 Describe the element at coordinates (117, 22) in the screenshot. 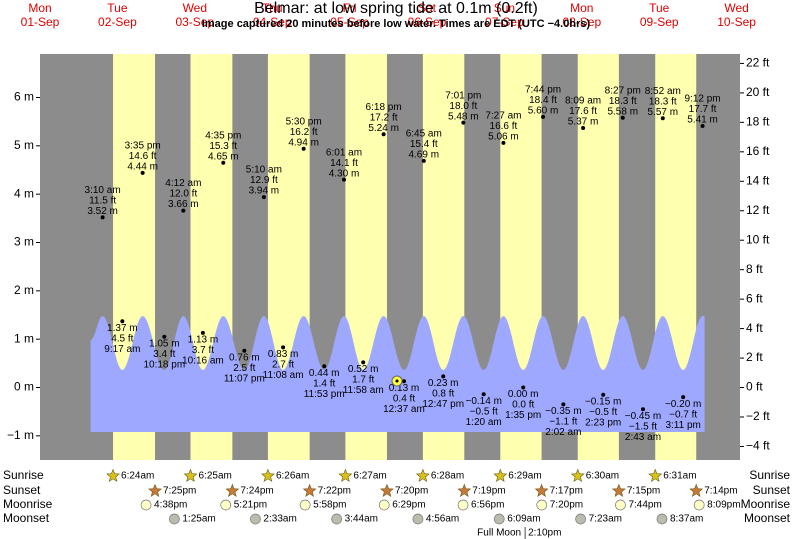

I see `day-date: 02-Sep` at that location.